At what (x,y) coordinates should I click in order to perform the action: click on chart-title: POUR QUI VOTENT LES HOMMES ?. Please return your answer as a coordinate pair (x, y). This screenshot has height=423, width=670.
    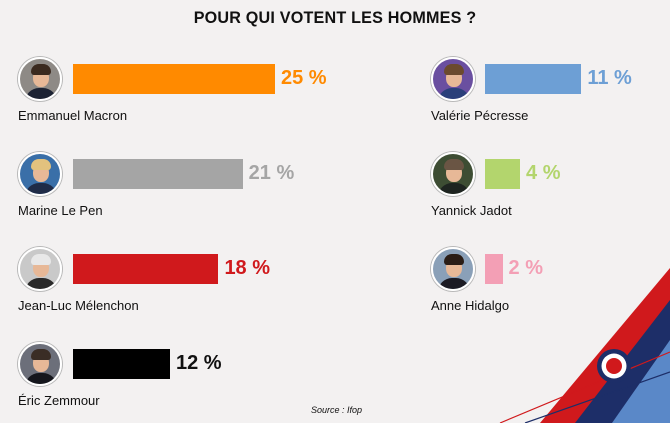
    Looking at the image, I should click on (335, 17).